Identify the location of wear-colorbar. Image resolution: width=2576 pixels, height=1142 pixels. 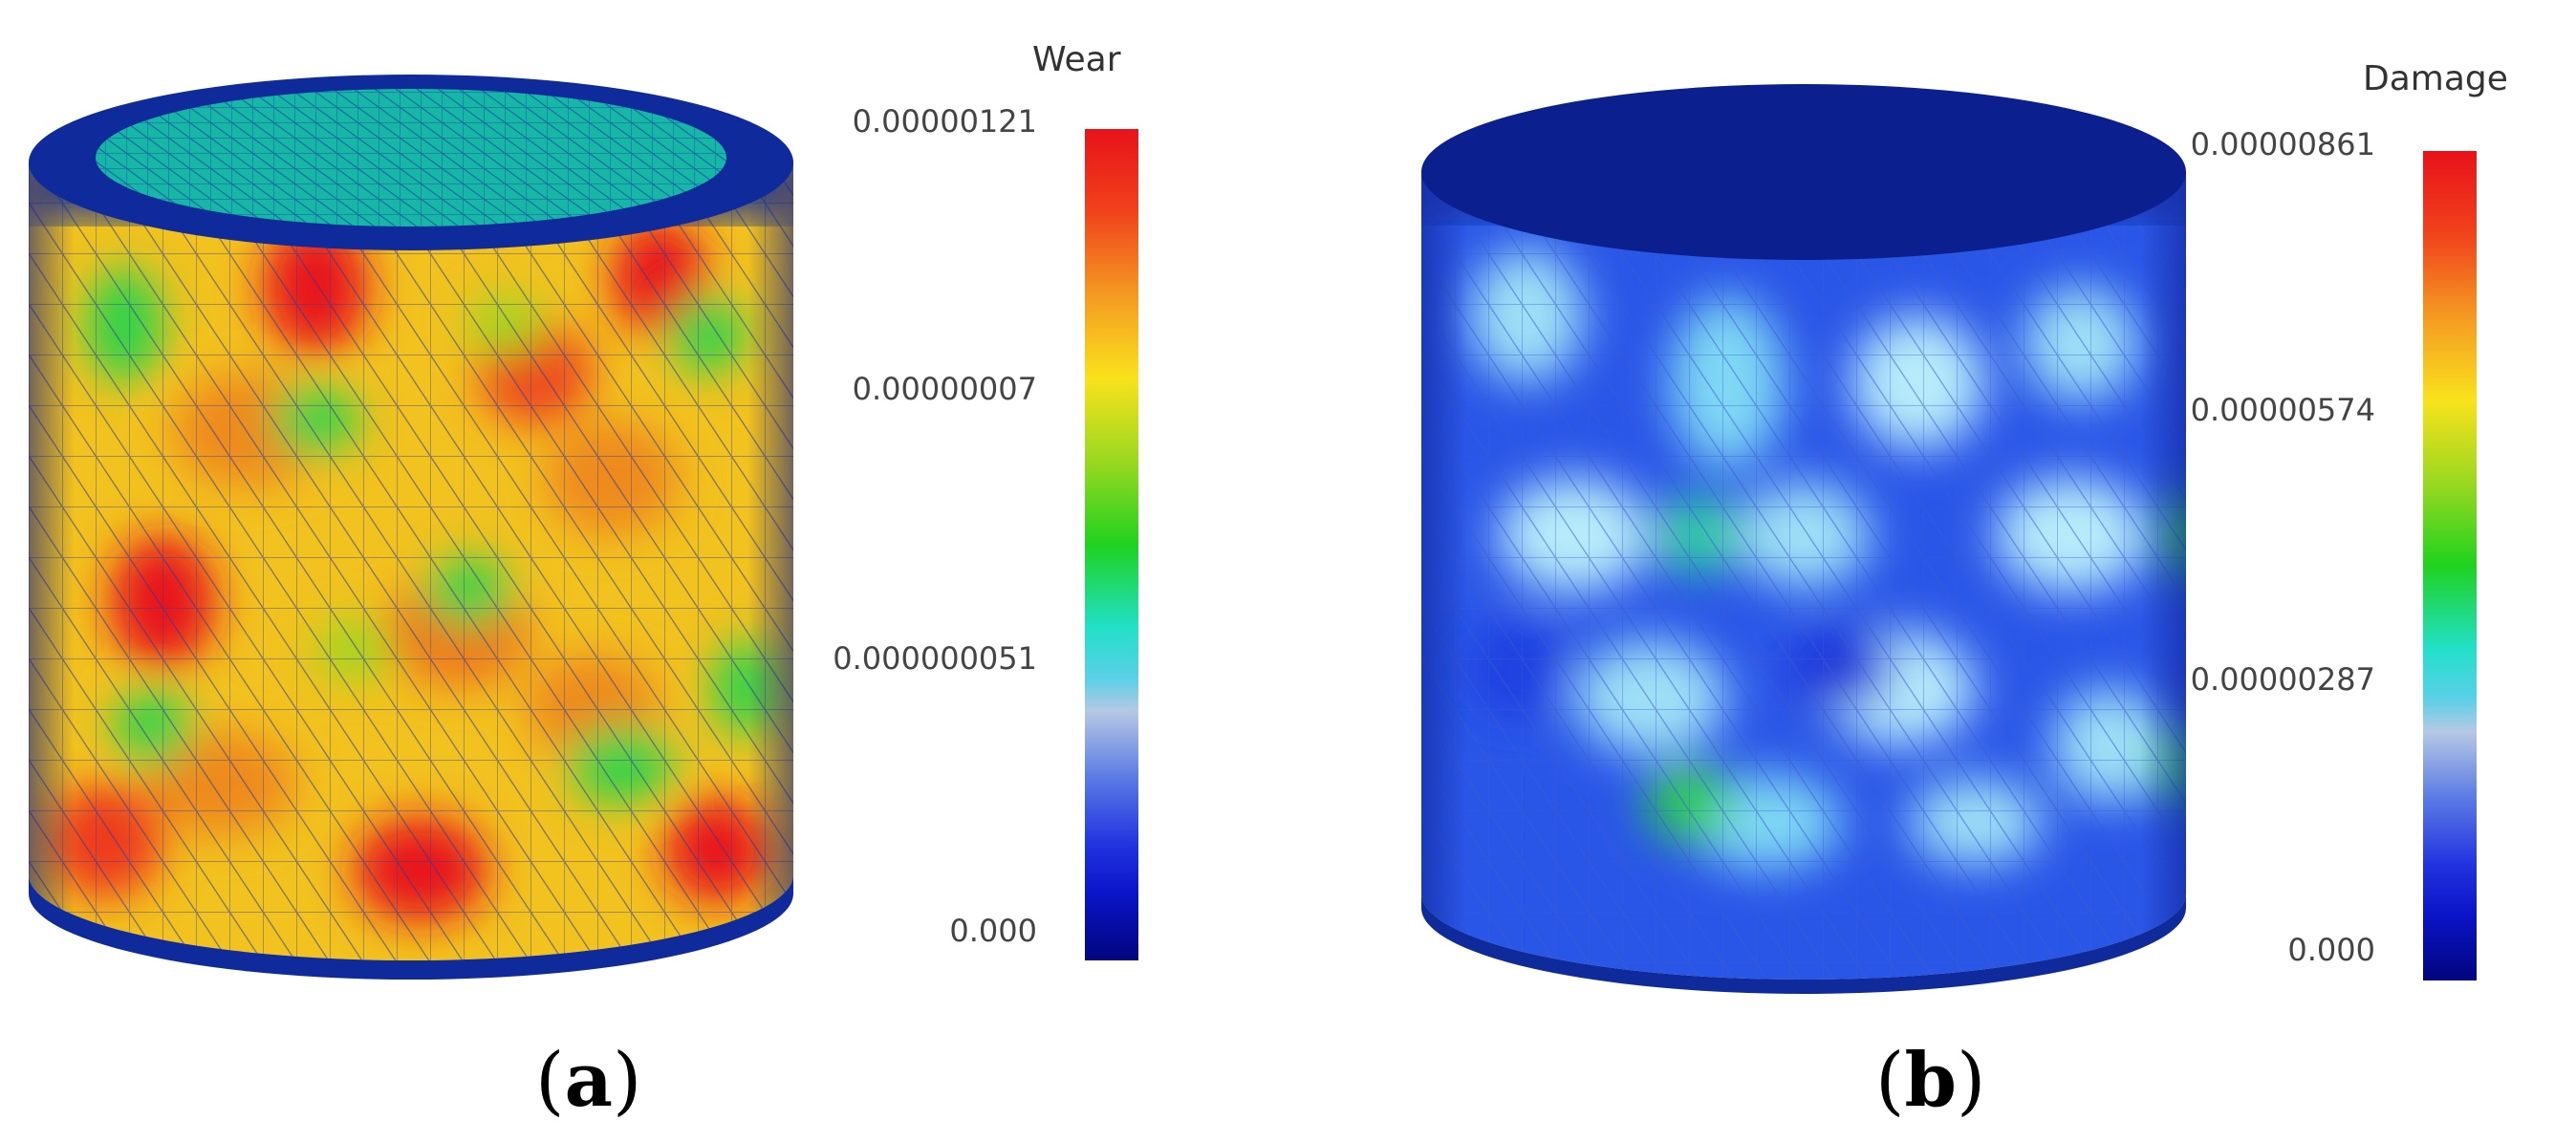
(1112, 544).